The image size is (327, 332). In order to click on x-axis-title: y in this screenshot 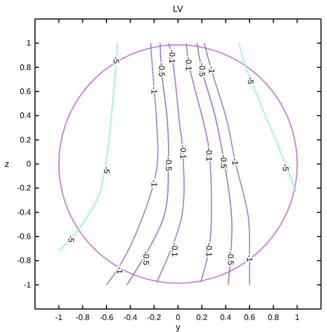, I will do `click(178, 327)`.